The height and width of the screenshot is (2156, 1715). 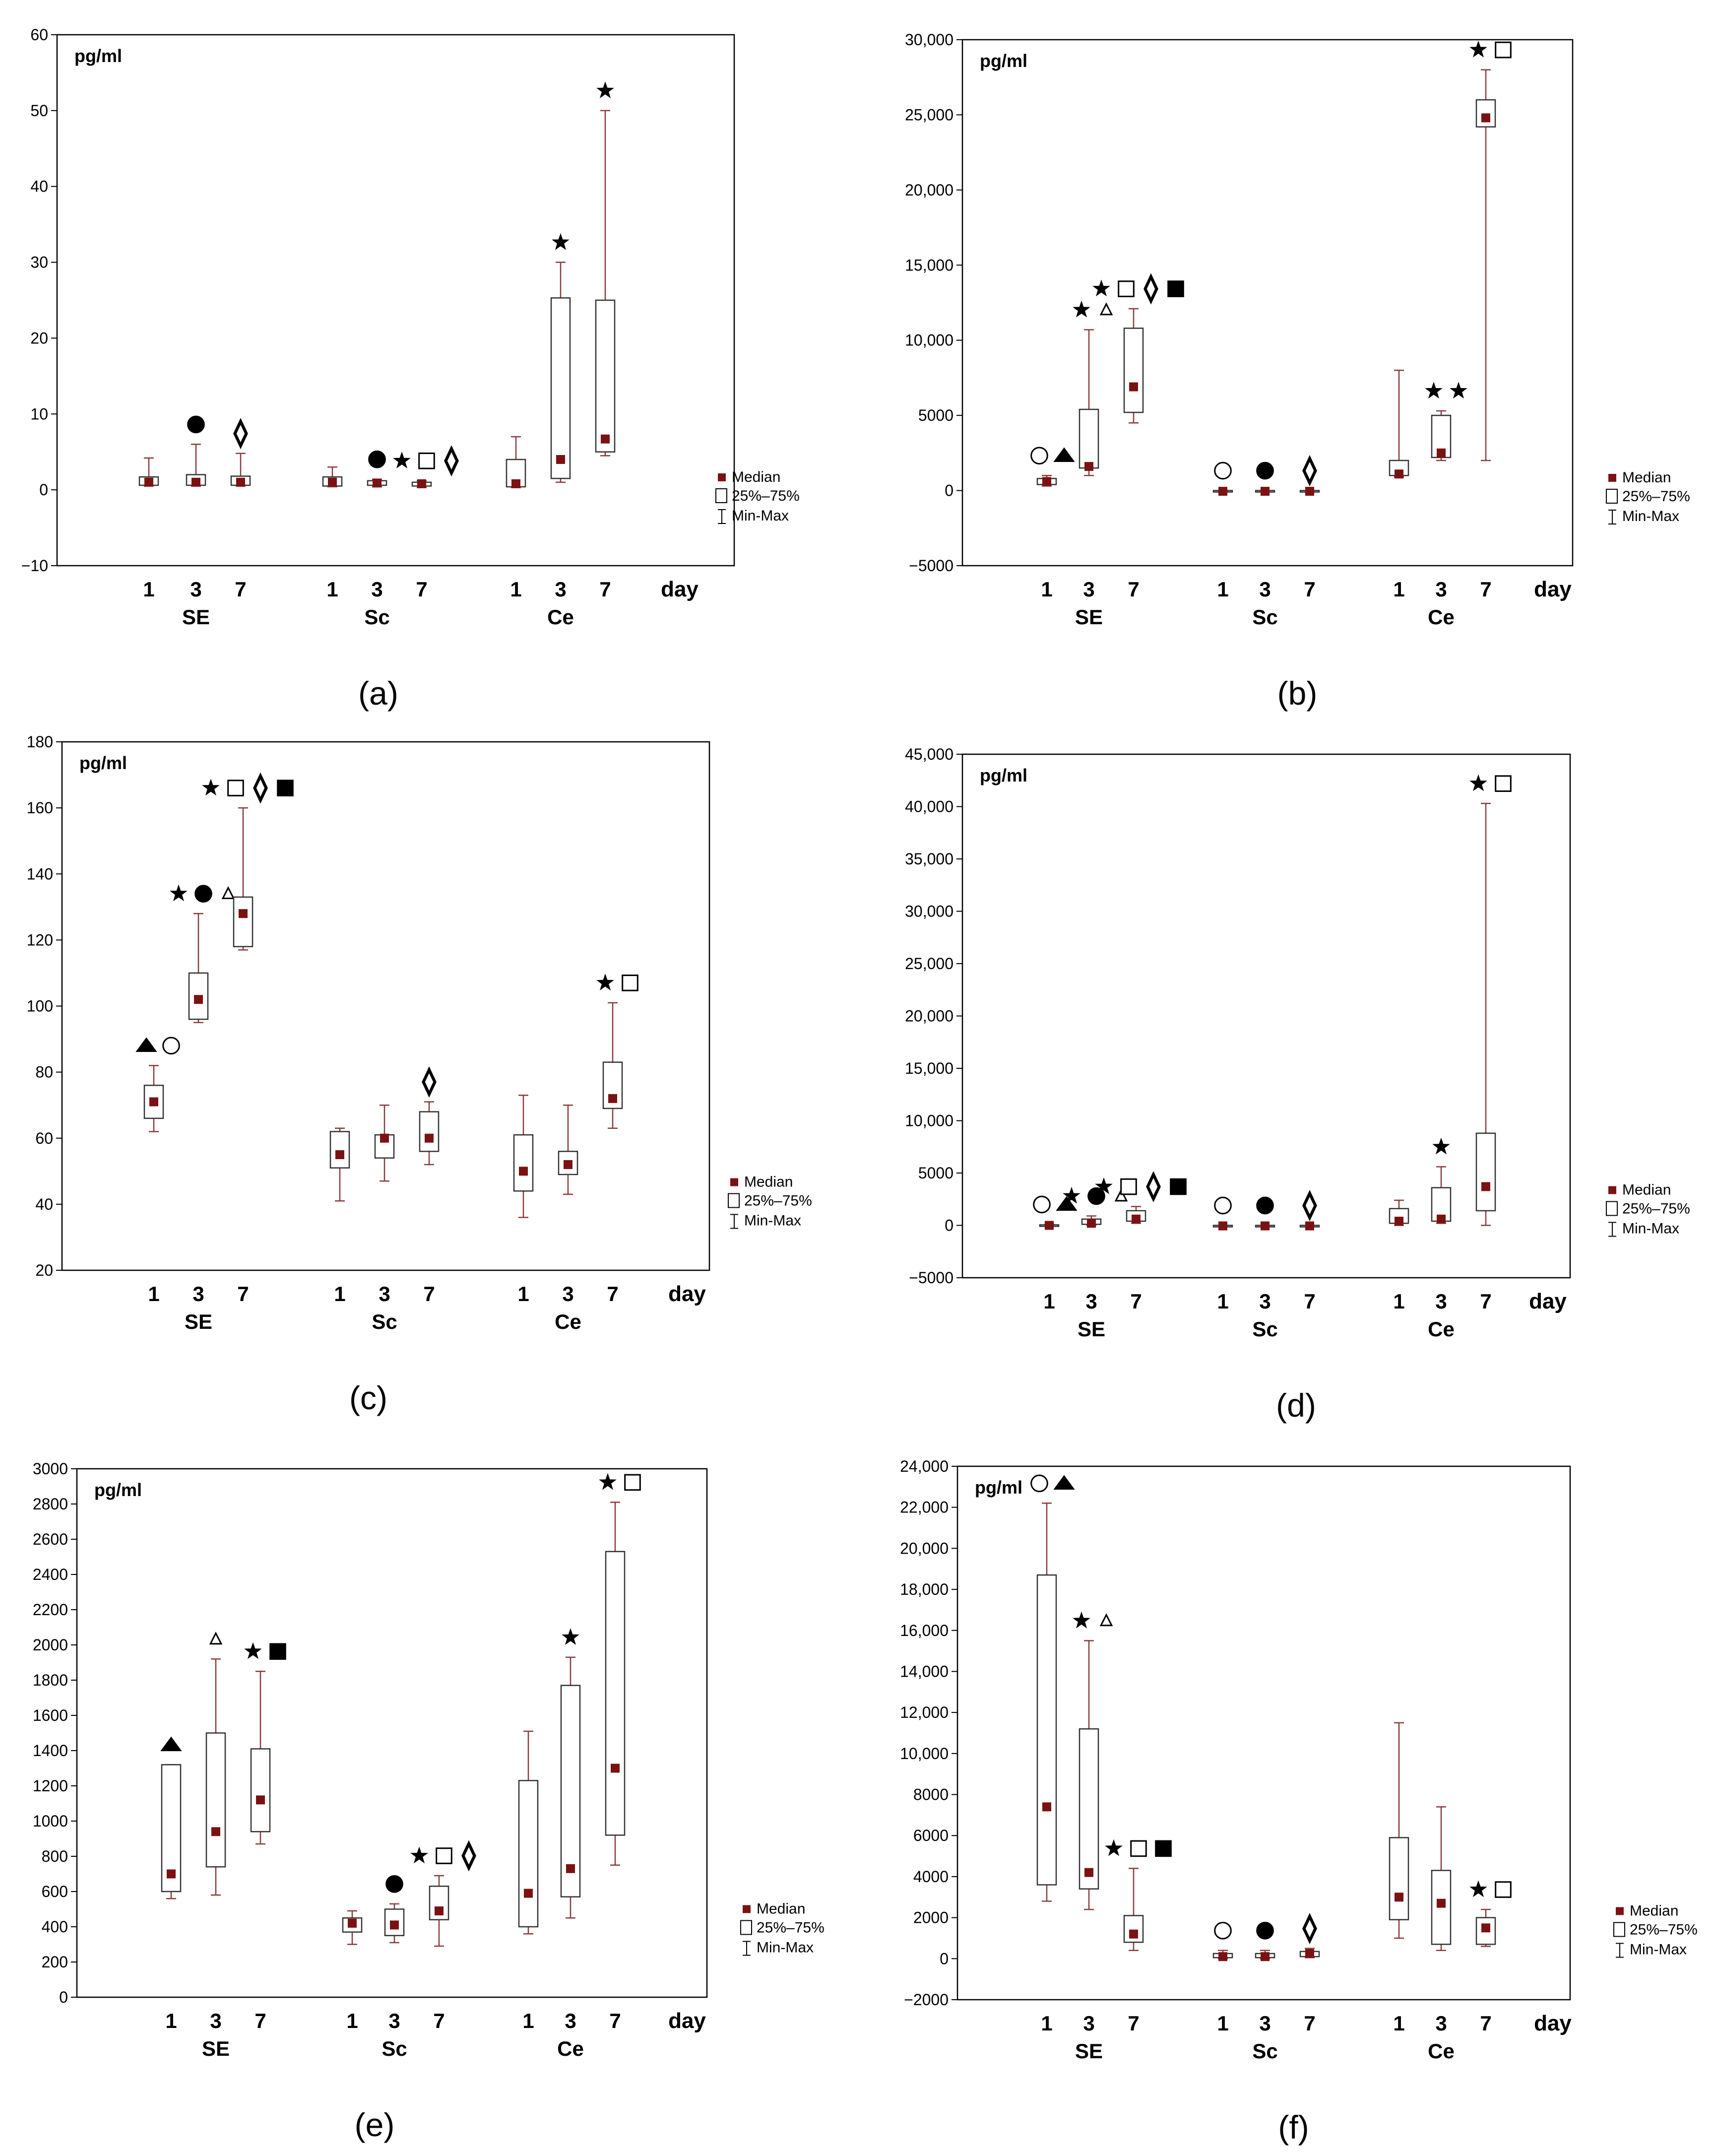 I want to click on y-tick-label: 80, so click(x=44, y=1072).